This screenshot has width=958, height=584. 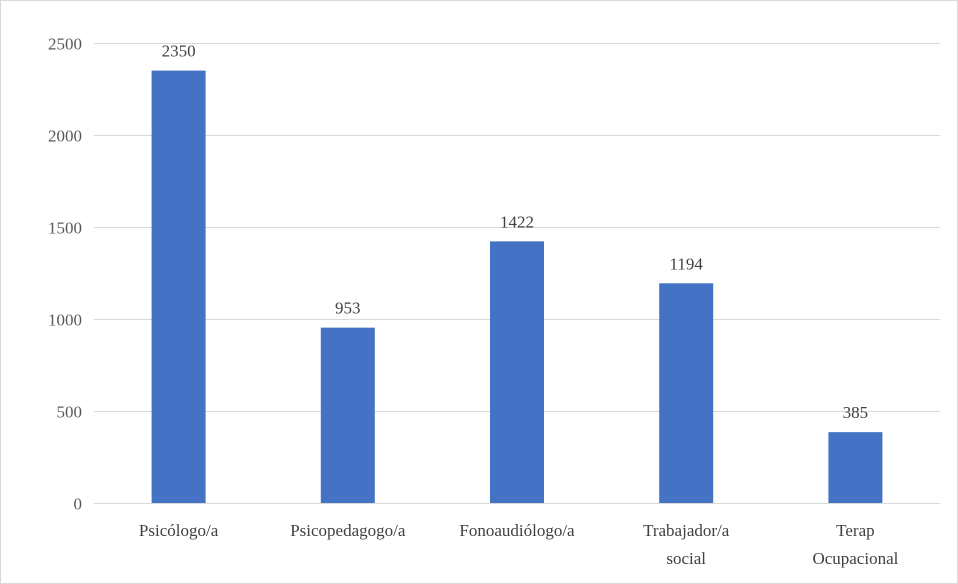 What do you see at coordinates (856, 412) in the screenshot?
I see `data-label: 385` at bounding box center [856, 412].